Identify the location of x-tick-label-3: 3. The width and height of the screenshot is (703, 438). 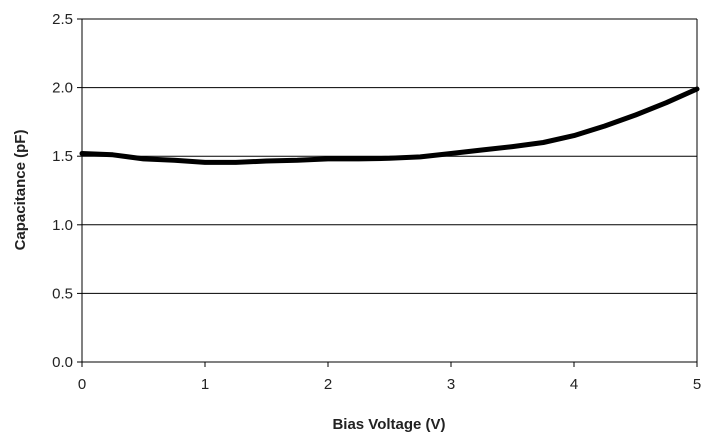
(451, 384).